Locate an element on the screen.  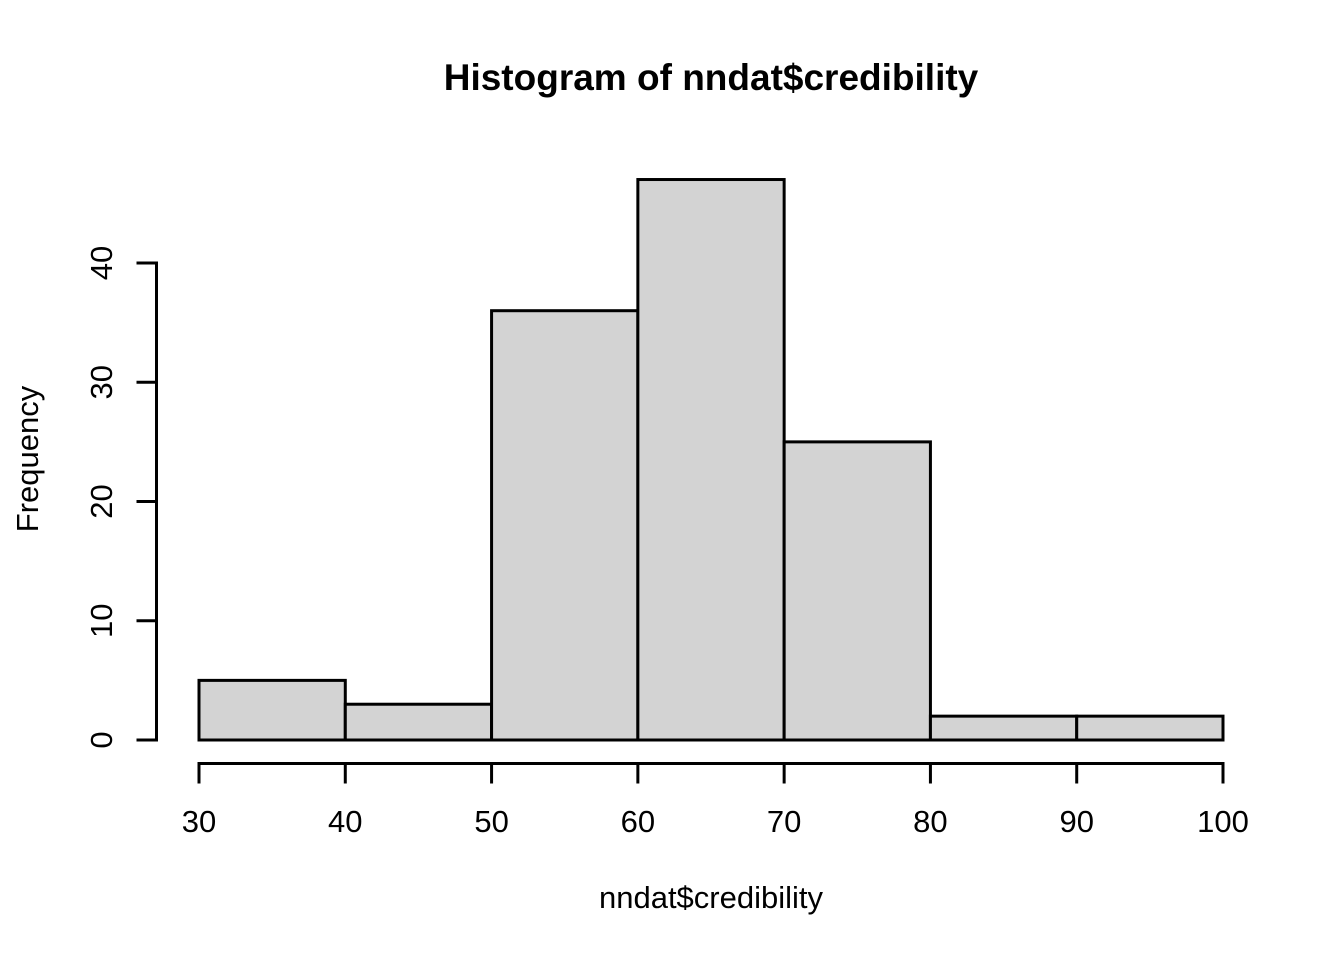
x-axis-label: nndat$credibility is located at coordinates (711, 897).